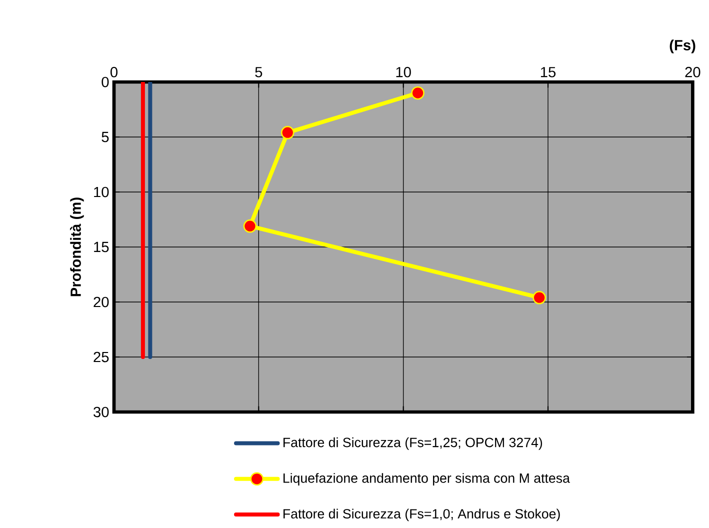  What do you see at coordinates (101, 357) in the screenshot?
I see `y-tick-label: 25` at bounding box center [101, 357].